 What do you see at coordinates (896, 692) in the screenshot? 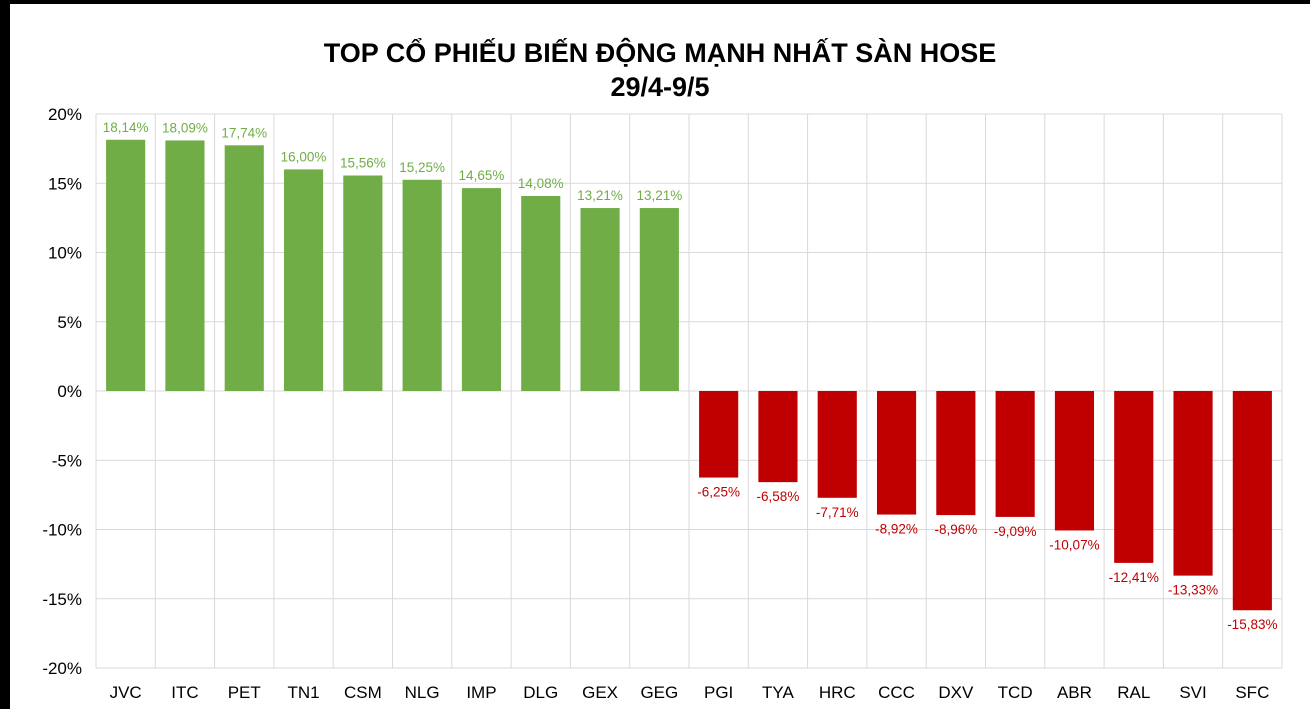
I see `x-tick-label: CCC` at bounding box center [896, 692].